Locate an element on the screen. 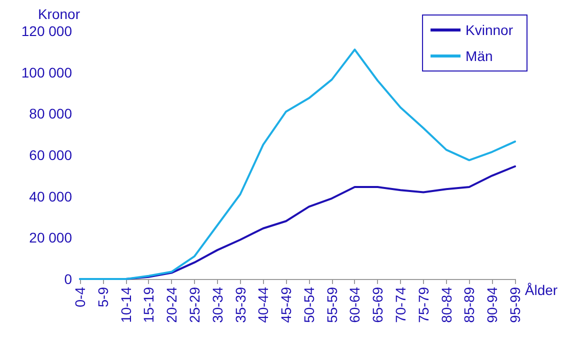  x-tick-label: 40-44 is located at coordinates (263, 304).